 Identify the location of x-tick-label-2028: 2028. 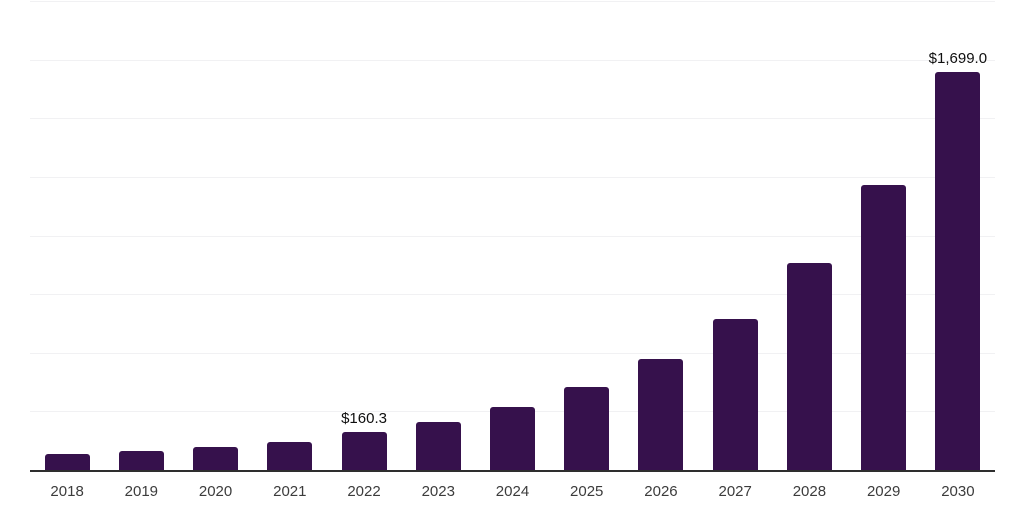
(809, 491).